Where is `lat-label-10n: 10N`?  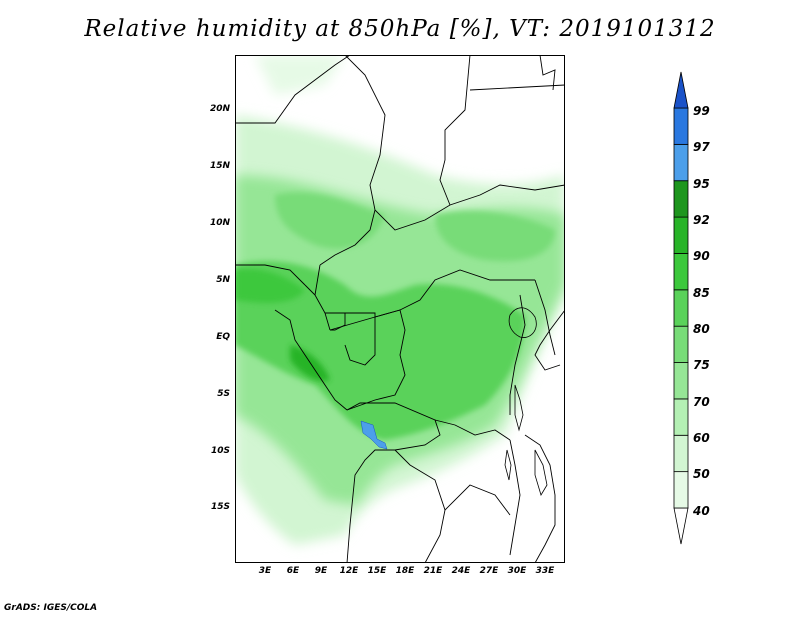
lat-label-10n: 10N is located at coordinates (219, 223).